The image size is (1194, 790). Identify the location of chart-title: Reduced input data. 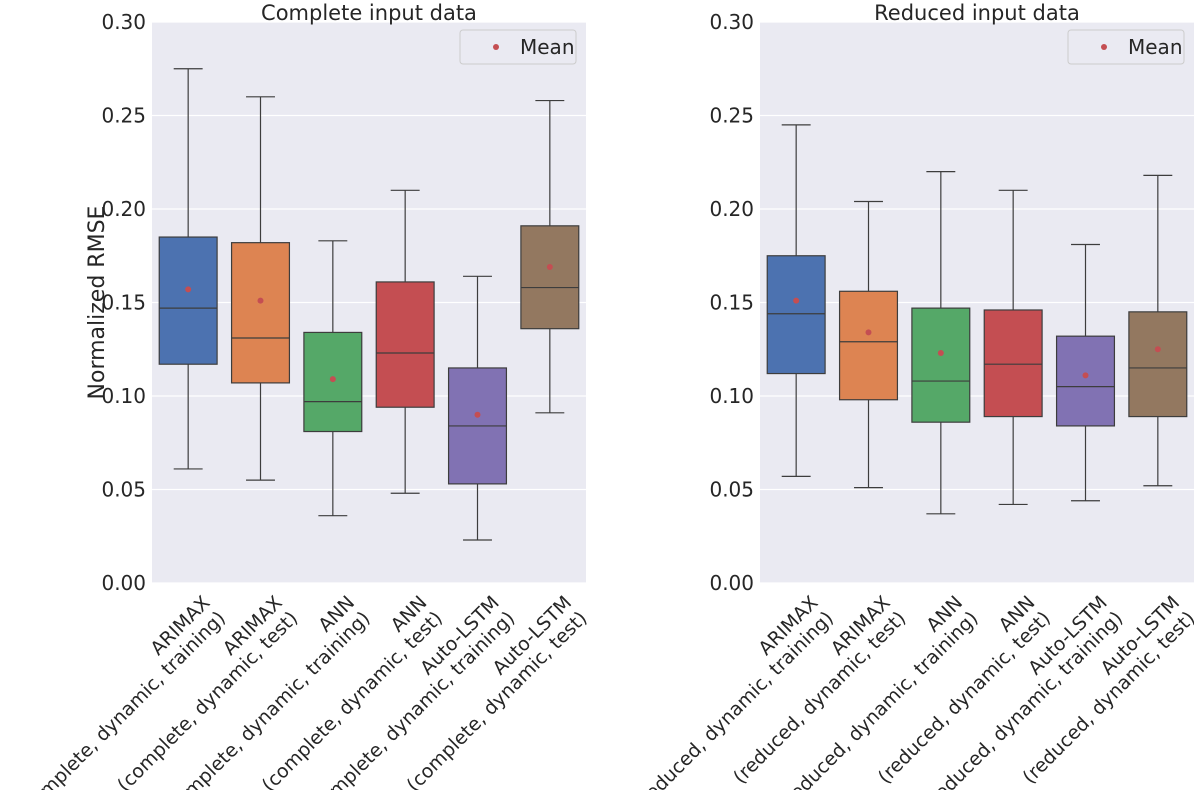
(977, 13).